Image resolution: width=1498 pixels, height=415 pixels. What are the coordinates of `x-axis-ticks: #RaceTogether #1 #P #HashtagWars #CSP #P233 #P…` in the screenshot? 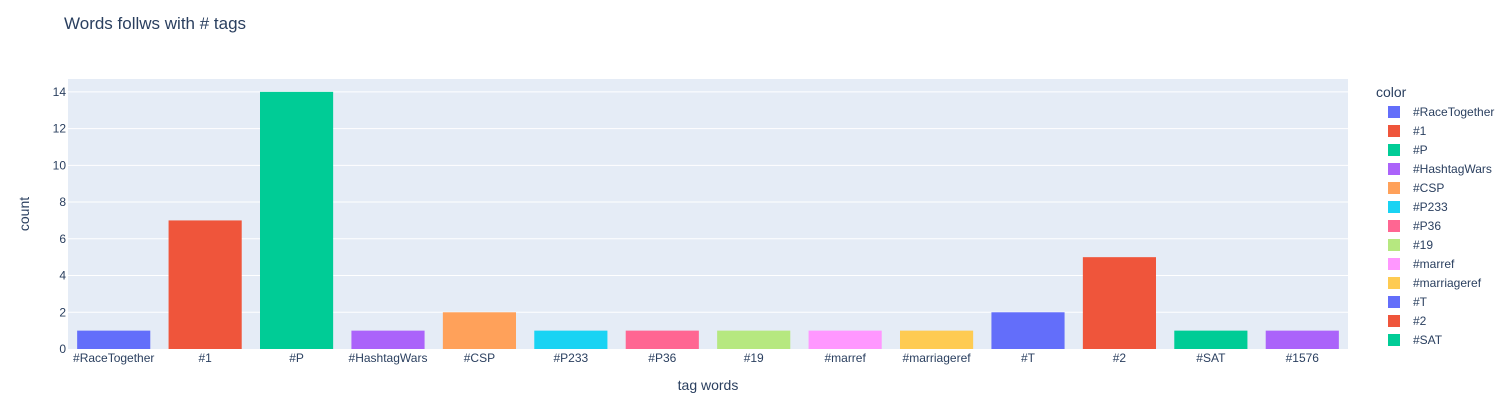 It's located at (696, 358).